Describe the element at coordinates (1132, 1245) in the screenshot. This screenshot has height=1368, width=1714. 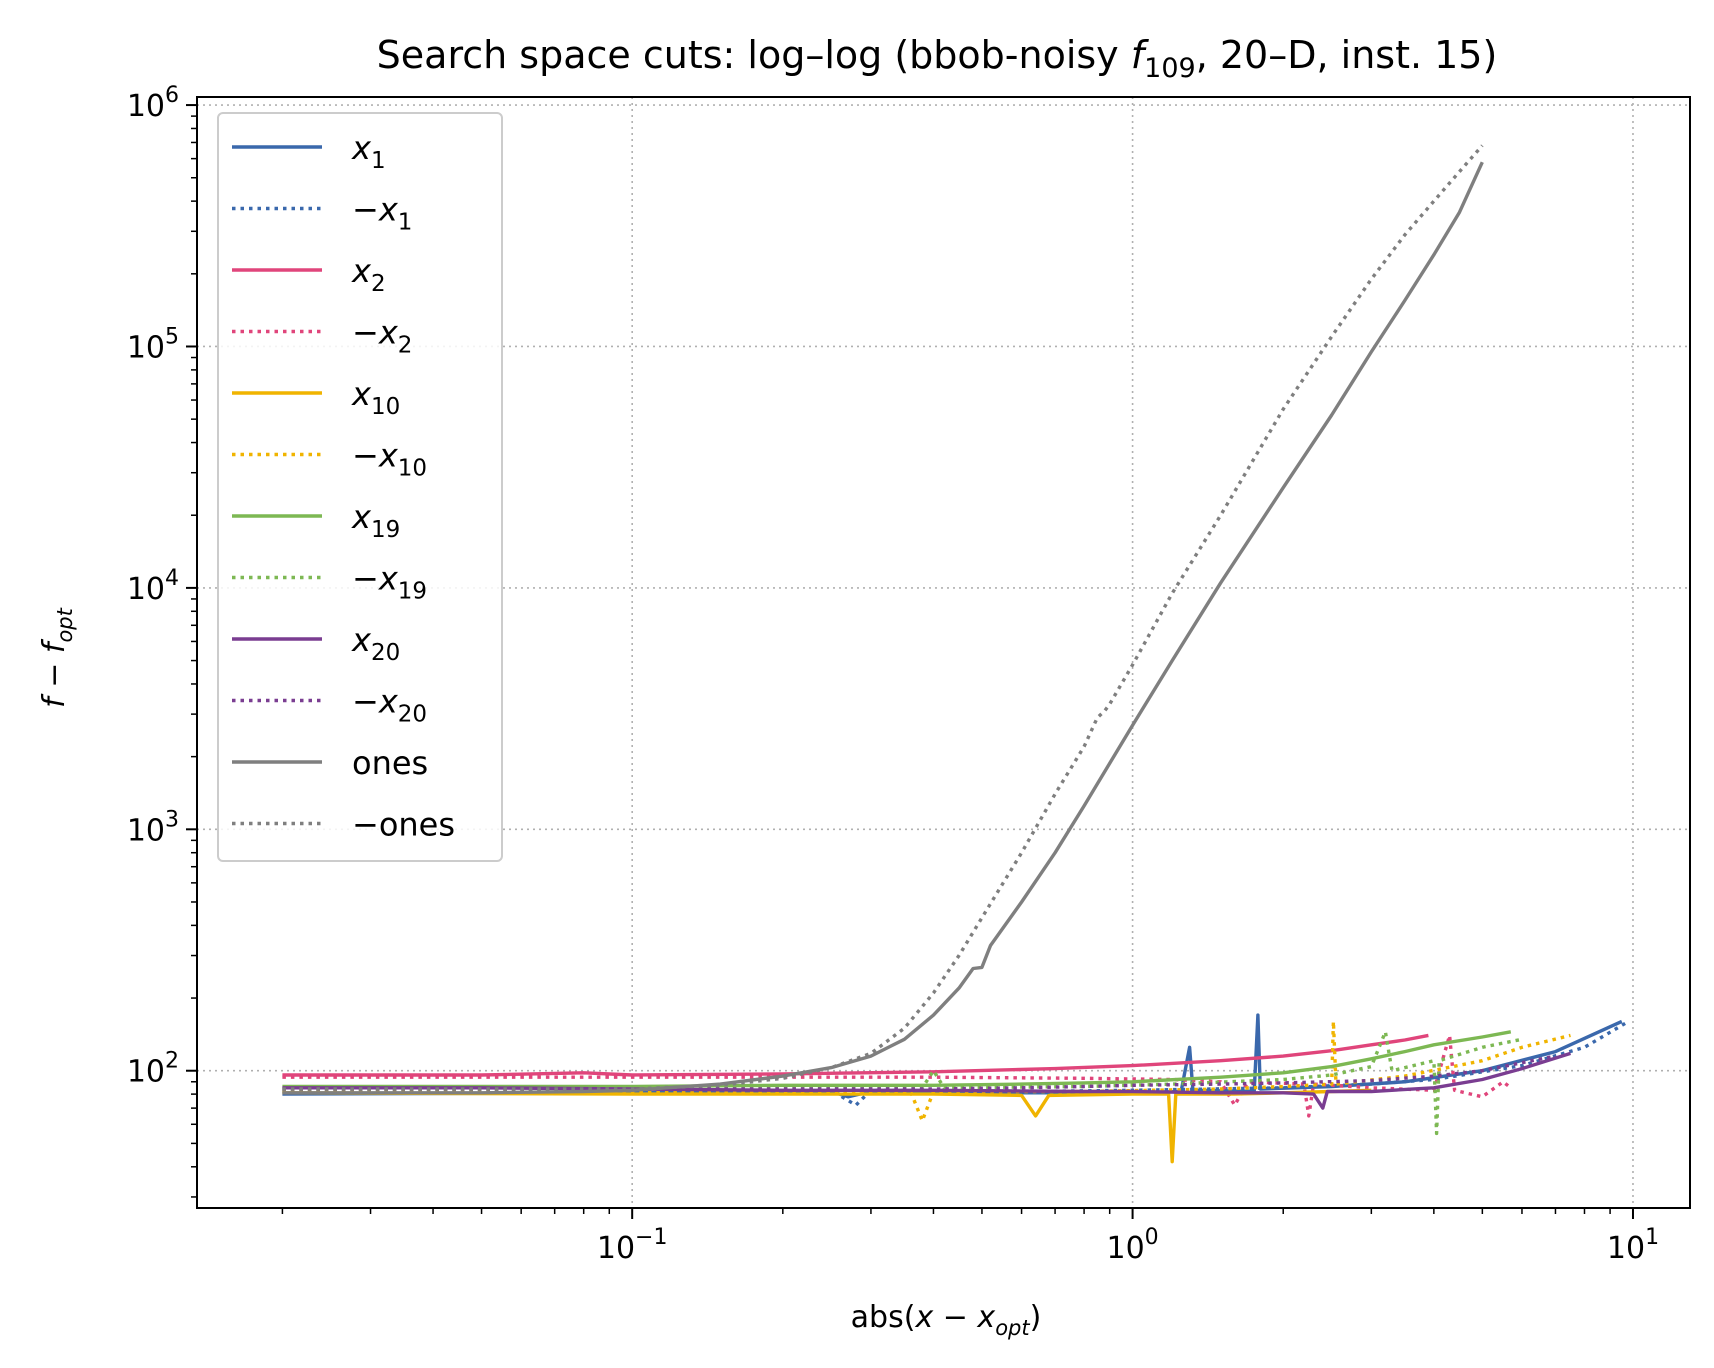
I see `x-tick-label: 10⁰` at that location.